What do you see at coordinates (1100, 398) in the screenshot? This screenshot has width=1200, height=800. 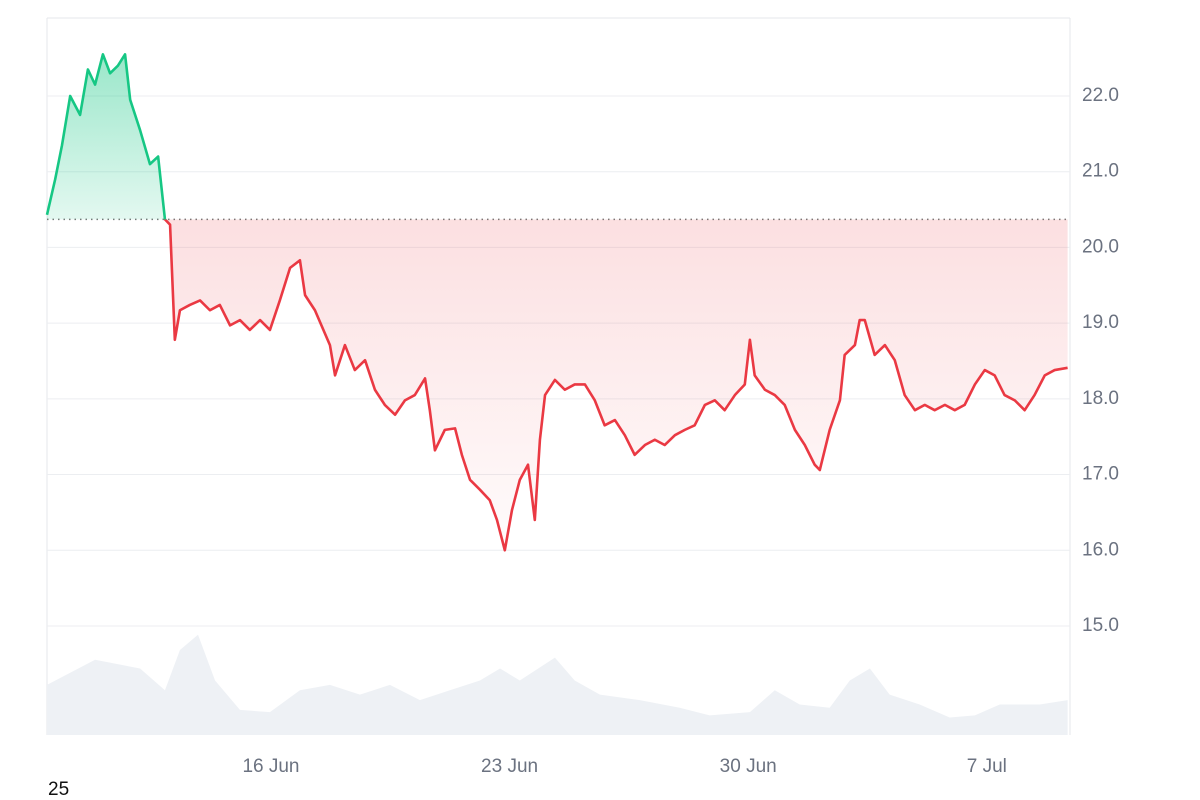 I see `y-tick-label: 18.0` at bounding box center [1100, 398].